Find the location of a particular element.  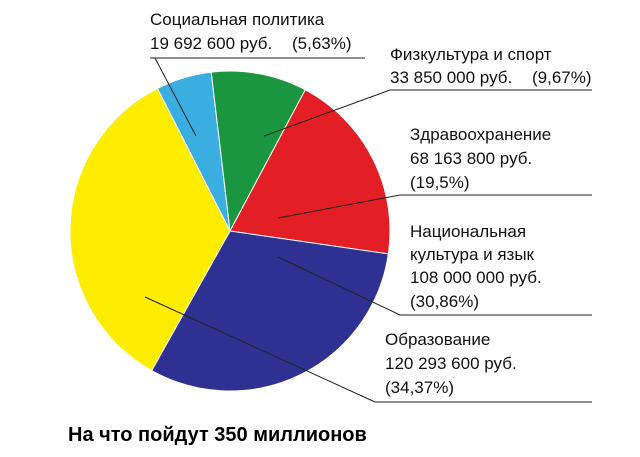

percent-label: (30,86%) is located at coordinates (444, 301).